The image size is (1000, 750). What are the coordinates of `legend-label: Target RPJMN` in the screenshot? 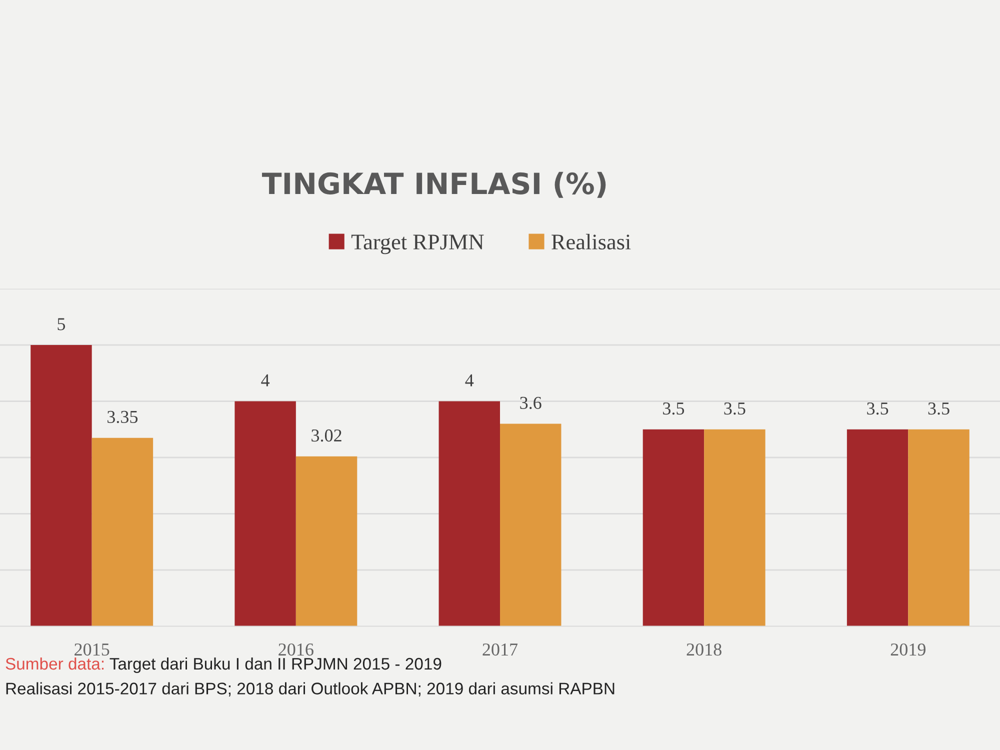 It's located at (417, 244).